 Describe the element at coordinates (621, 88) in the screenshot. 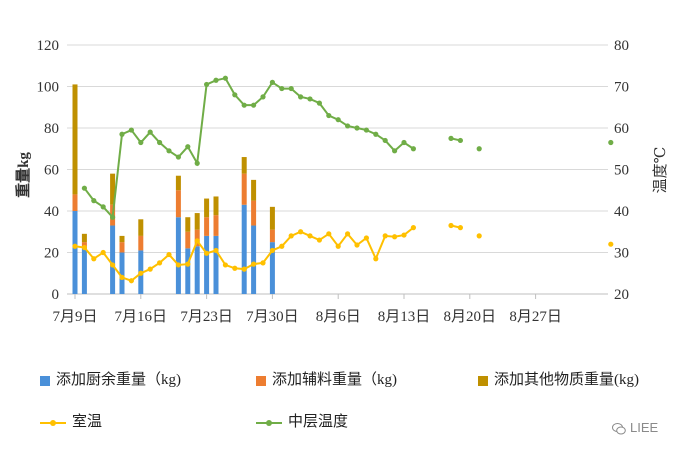

I see `y-right-tick-label: 70` at that location.